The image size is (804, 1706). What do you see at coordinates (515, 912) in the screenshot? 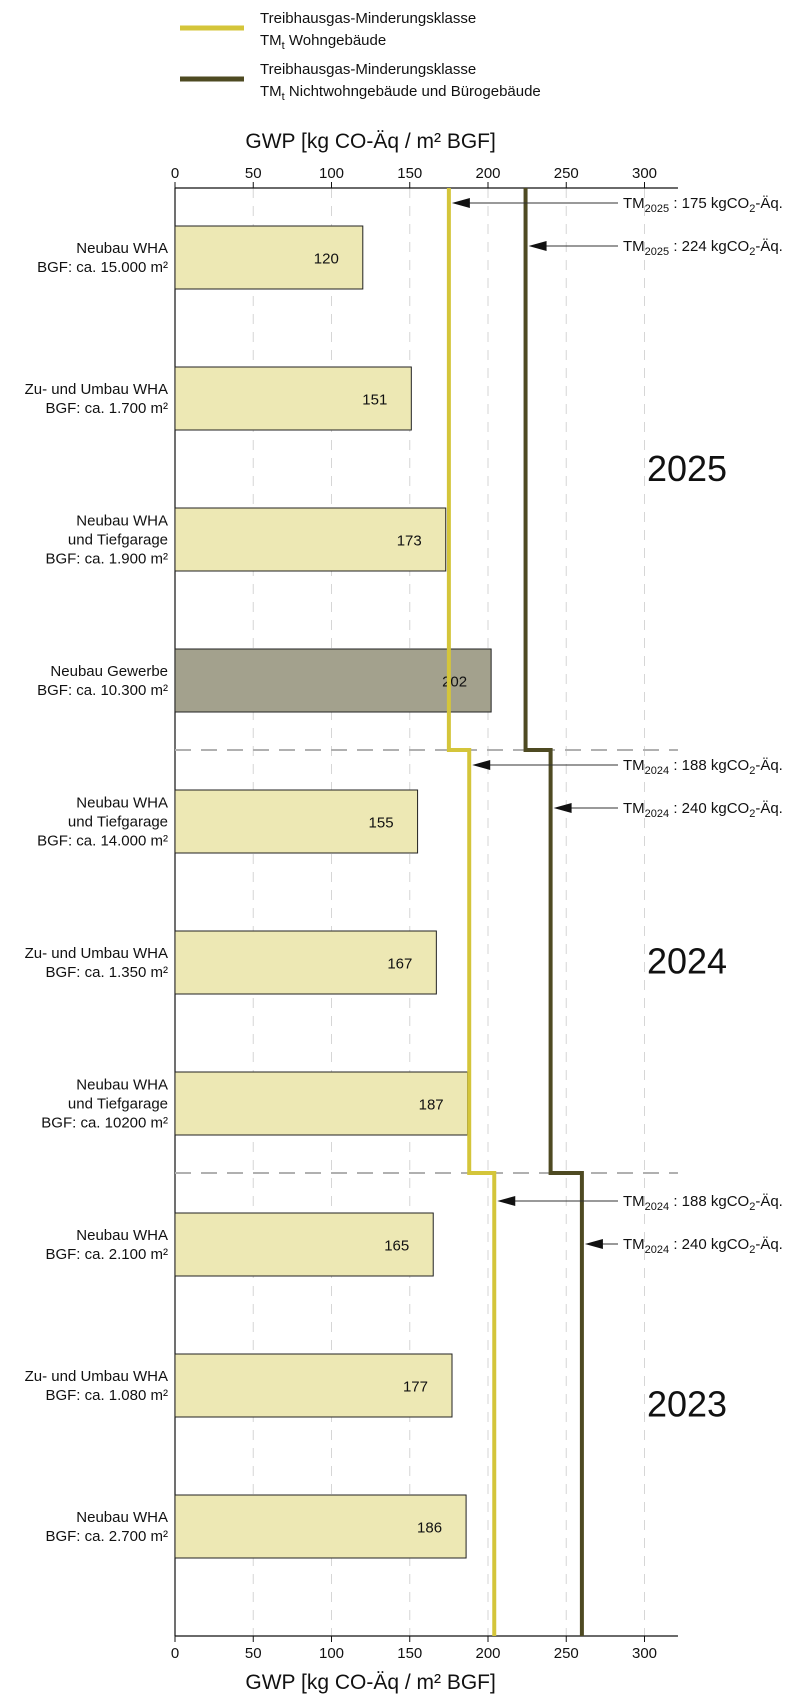
I see `threshold-lines` at bounding box center [515, 912].